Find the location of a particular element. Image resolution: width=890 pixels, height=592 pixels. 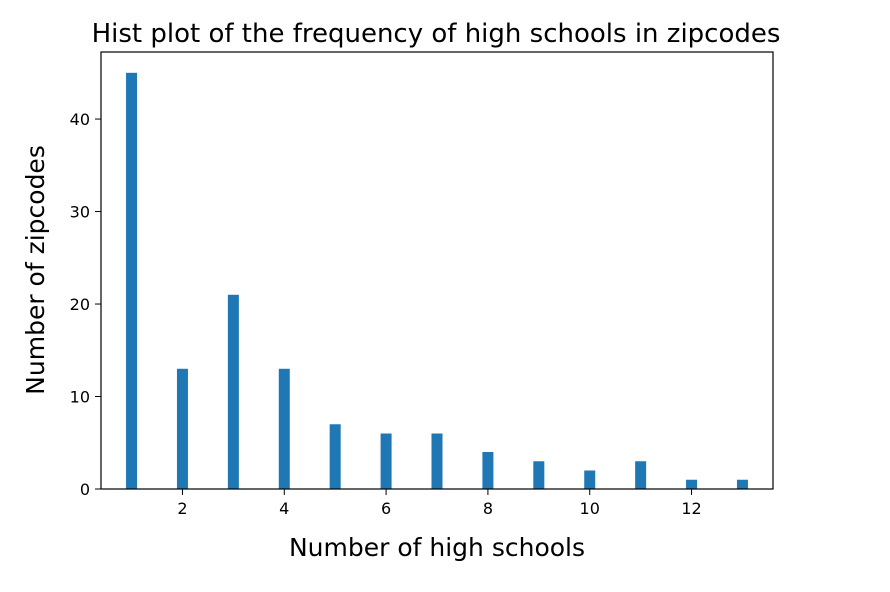

y-tick-label: 30 is located at coordinates (80, 212).